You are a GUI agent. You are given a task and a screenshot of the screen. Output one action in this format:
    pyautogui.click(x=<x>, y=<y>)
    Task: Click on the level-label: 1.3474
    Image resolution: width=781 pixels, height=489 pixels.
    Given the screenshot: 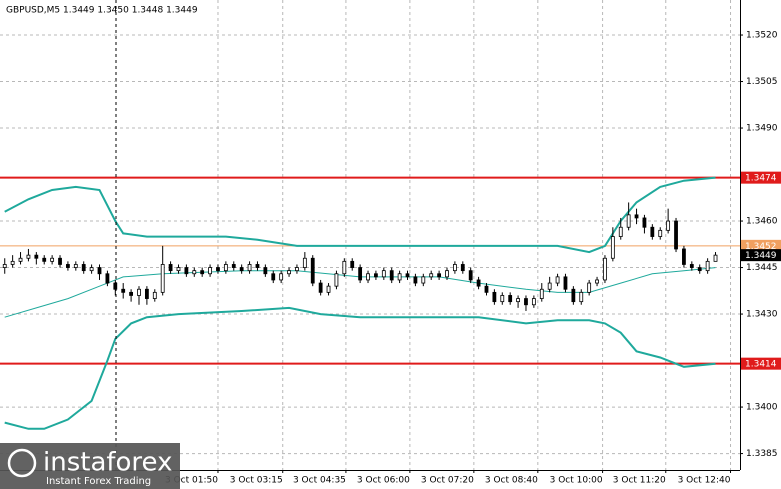 What is the action you would take?
    pyautogui.click(x=761, y=179)
    